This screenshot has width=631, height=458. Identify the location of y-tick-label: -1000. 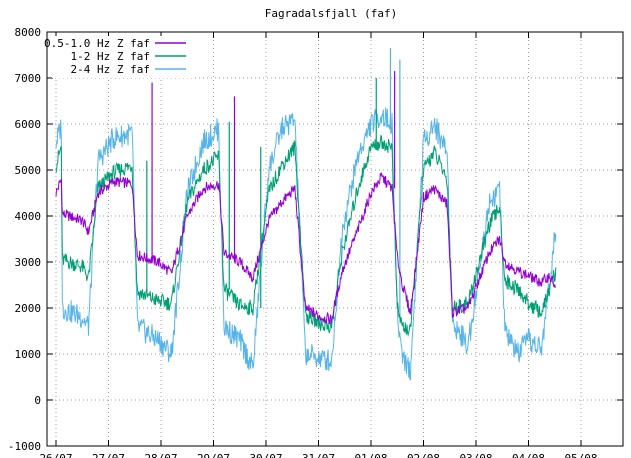
(24, 446).